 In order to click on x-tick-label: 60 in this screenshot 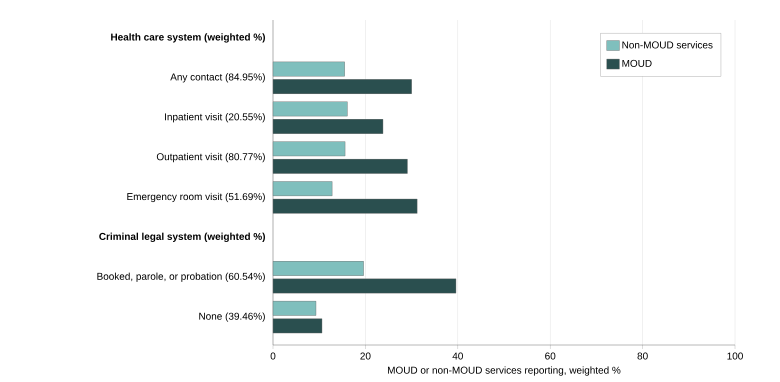, I will do `click(550, 356)`.